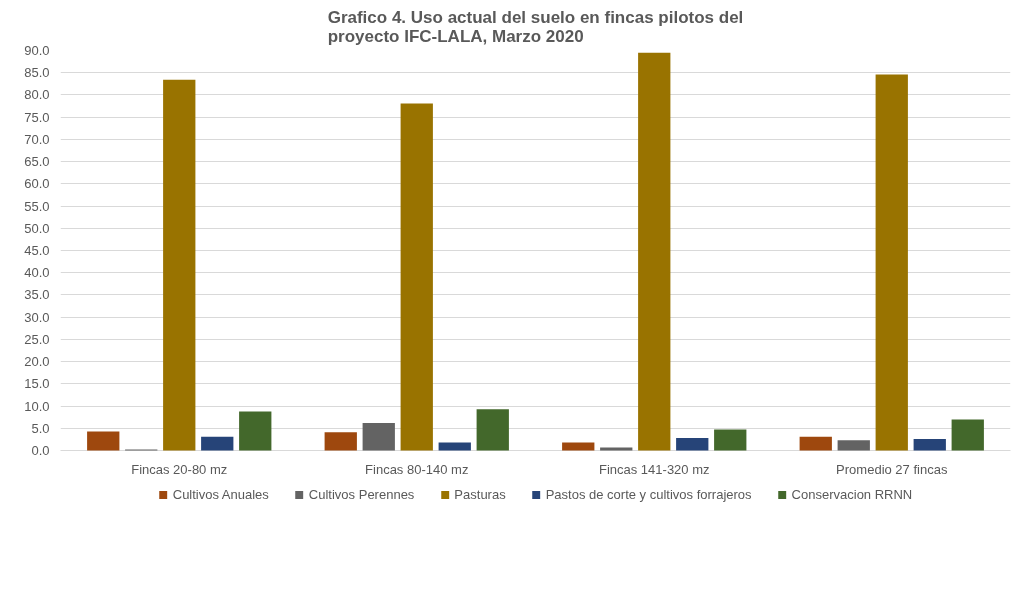  Describe the element at coordinates (37, 50) in the screenshot. I see `y-tick-label: 90.0` at that location.